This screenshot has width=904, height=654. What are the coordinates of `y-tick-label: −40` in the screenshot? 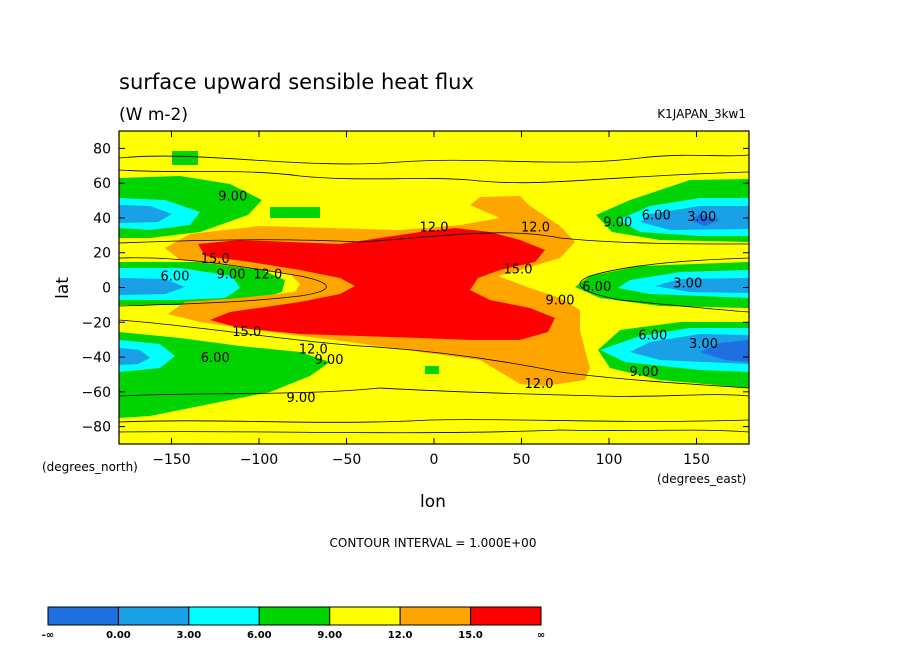 It's located at (96, 358).